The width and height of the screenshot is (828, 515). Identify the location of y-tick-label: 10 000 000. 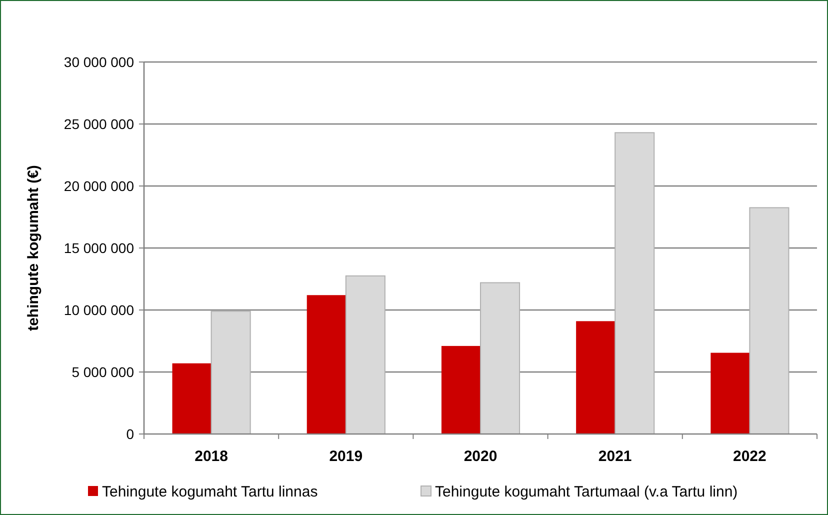
(99, 310).